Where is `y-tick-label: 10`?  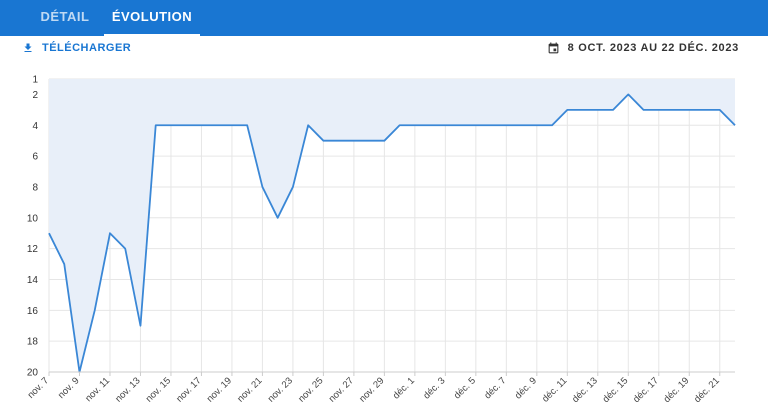 y-tick-label: 10 is located at coordinates (33, 218).